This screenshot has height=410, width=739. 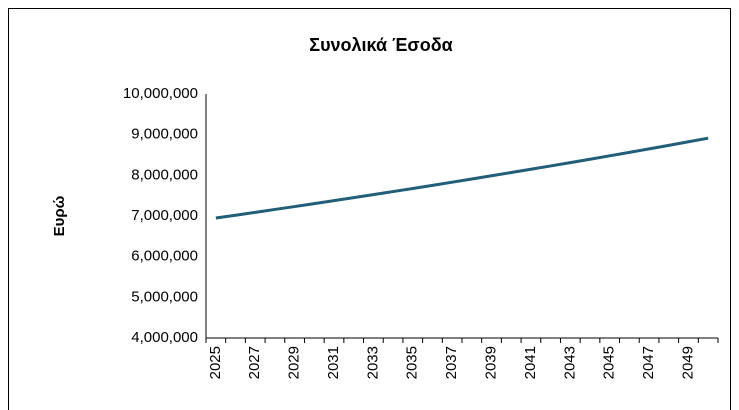 What do you see at coordinates (530, 362) in the screenshot?
I see `x-tick-label: 2041` at bounding box center [530, 362].